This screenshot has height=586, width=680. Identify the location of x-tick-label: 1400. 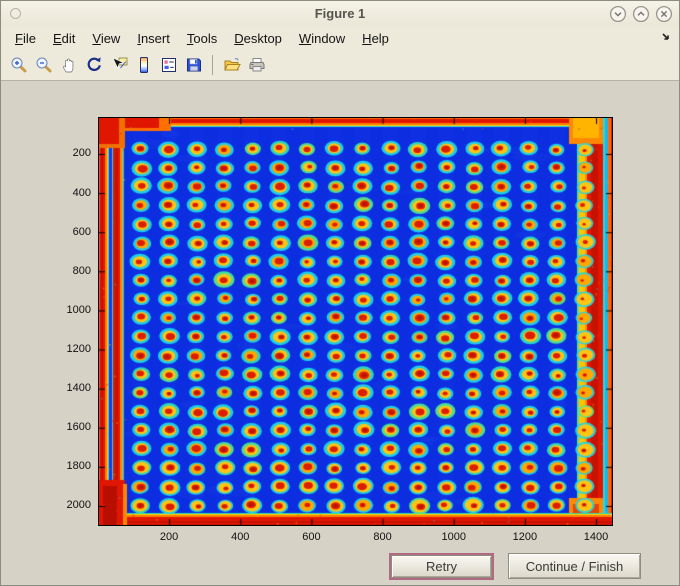
(596, 537).